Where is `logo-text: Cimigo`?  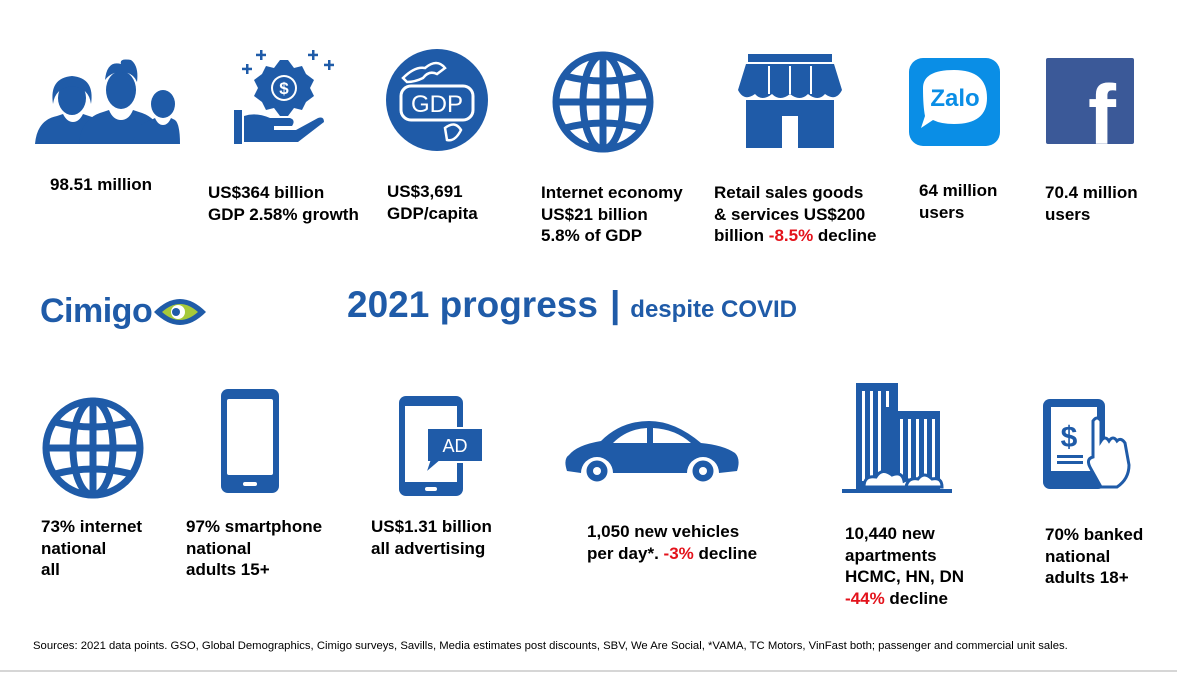
logo-text: Cimigo is located at coordinates (96, 311).